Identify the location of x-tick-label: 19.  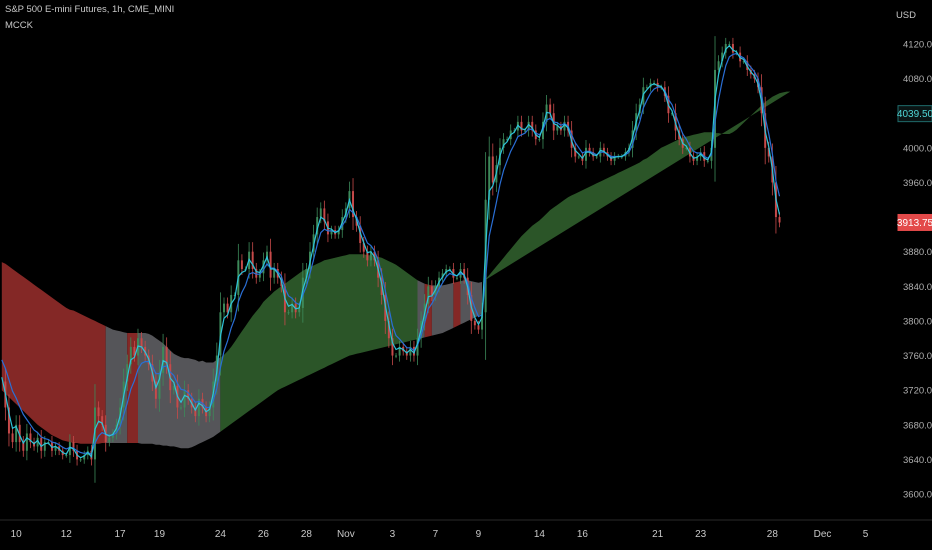
(160, 534).